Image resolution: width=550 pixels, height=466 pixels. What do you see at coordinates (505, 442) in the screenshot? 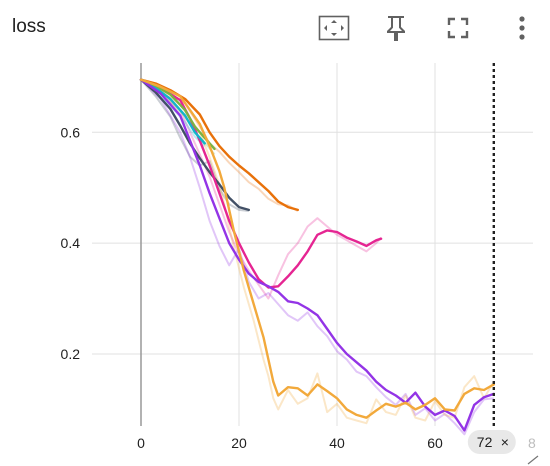
I see `close-icon: ×` at bounding box center [505, 442].